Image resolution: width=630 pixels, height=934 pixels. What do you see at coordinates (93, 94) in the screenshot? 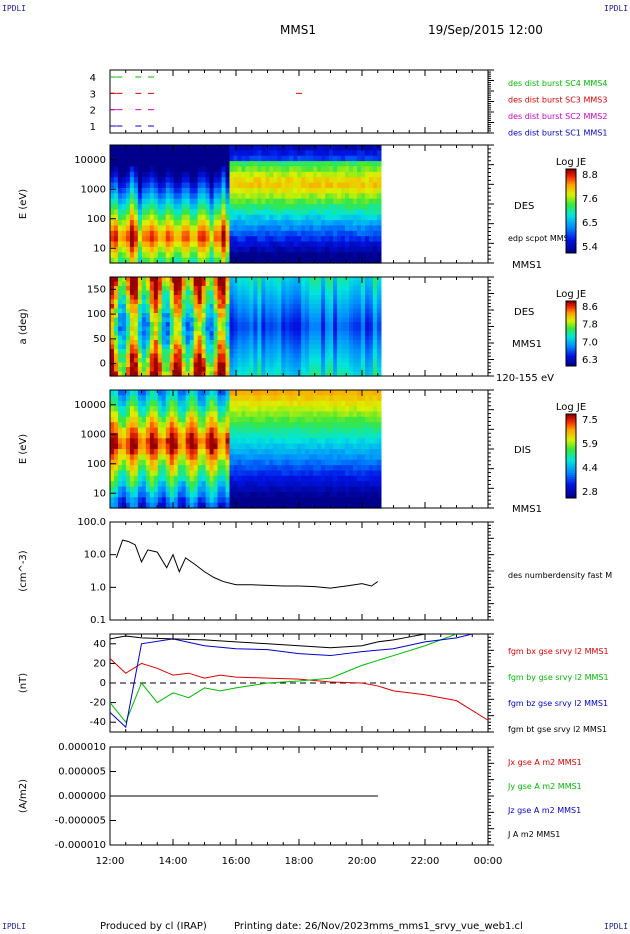
I see `burst-panel-ytick-label: 3` at bounding box center [93, 94].